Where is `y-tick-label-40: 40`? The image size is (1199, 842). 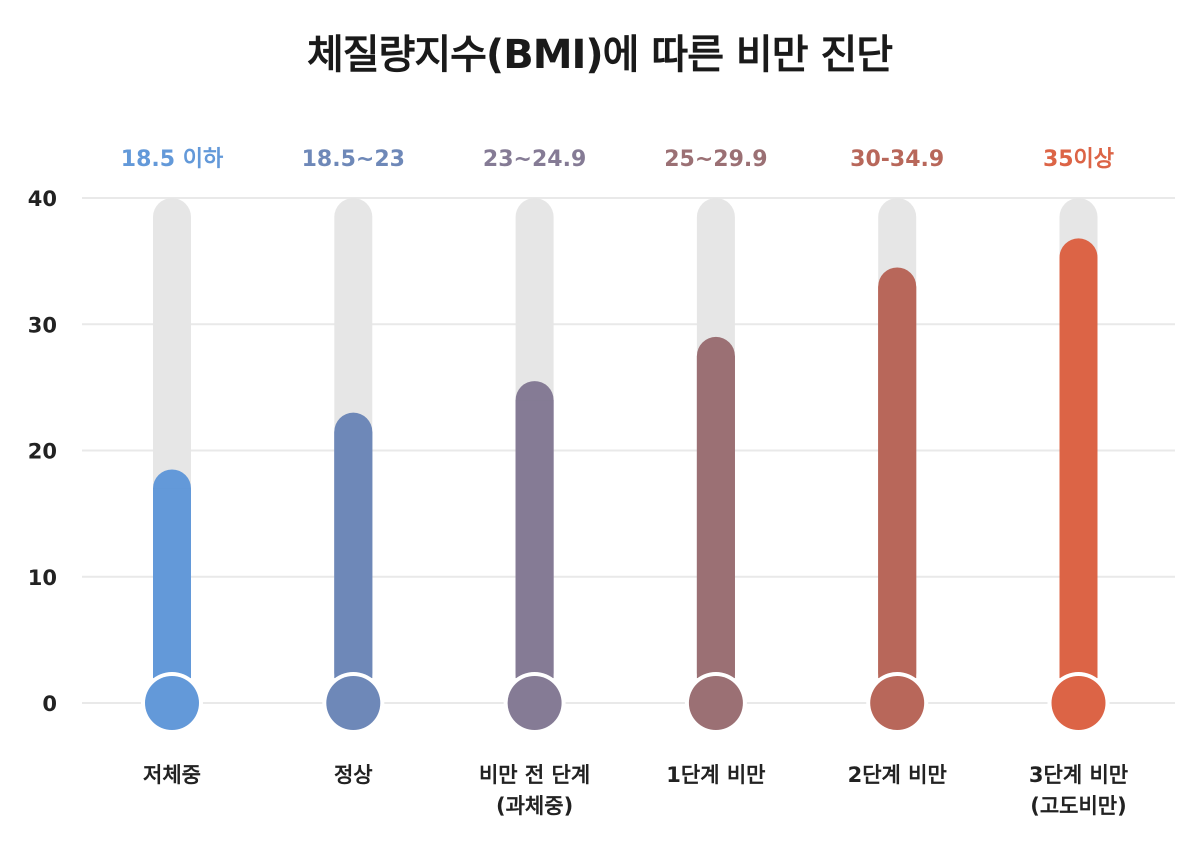 y-tick-label-40: 40 is located at coordinates (42, 199).